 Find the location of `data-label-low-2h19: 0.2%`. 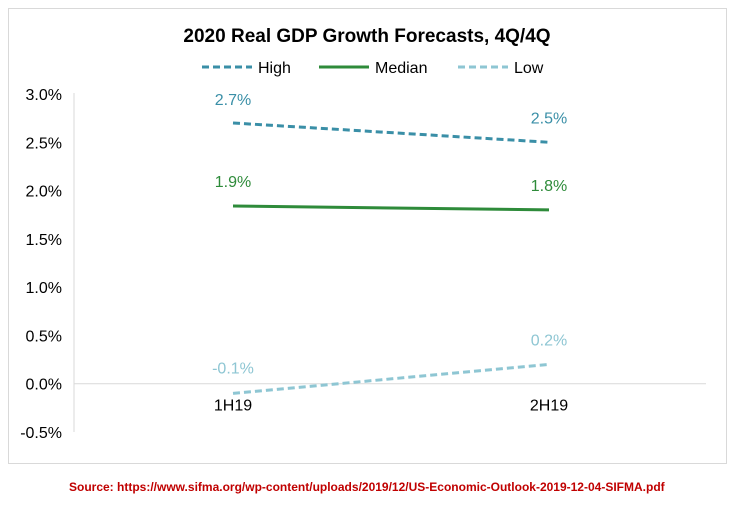

data-label-low-2h19: 0.2% is located at coordinates (549, 340).